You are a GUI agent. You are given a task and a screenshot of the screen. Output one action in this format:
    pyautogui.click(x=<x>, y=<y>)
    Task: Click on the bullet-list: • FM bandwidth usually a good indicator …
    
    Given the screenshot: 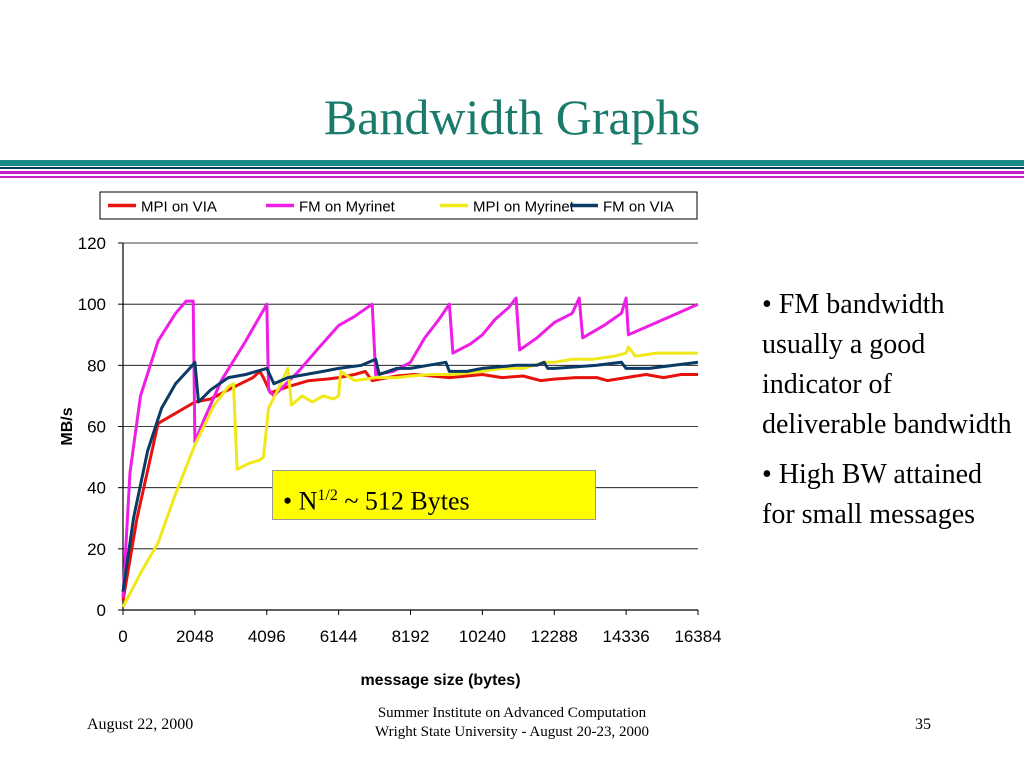 What is the action you would take?
    pyautogui.click(x=887, y=415)
    